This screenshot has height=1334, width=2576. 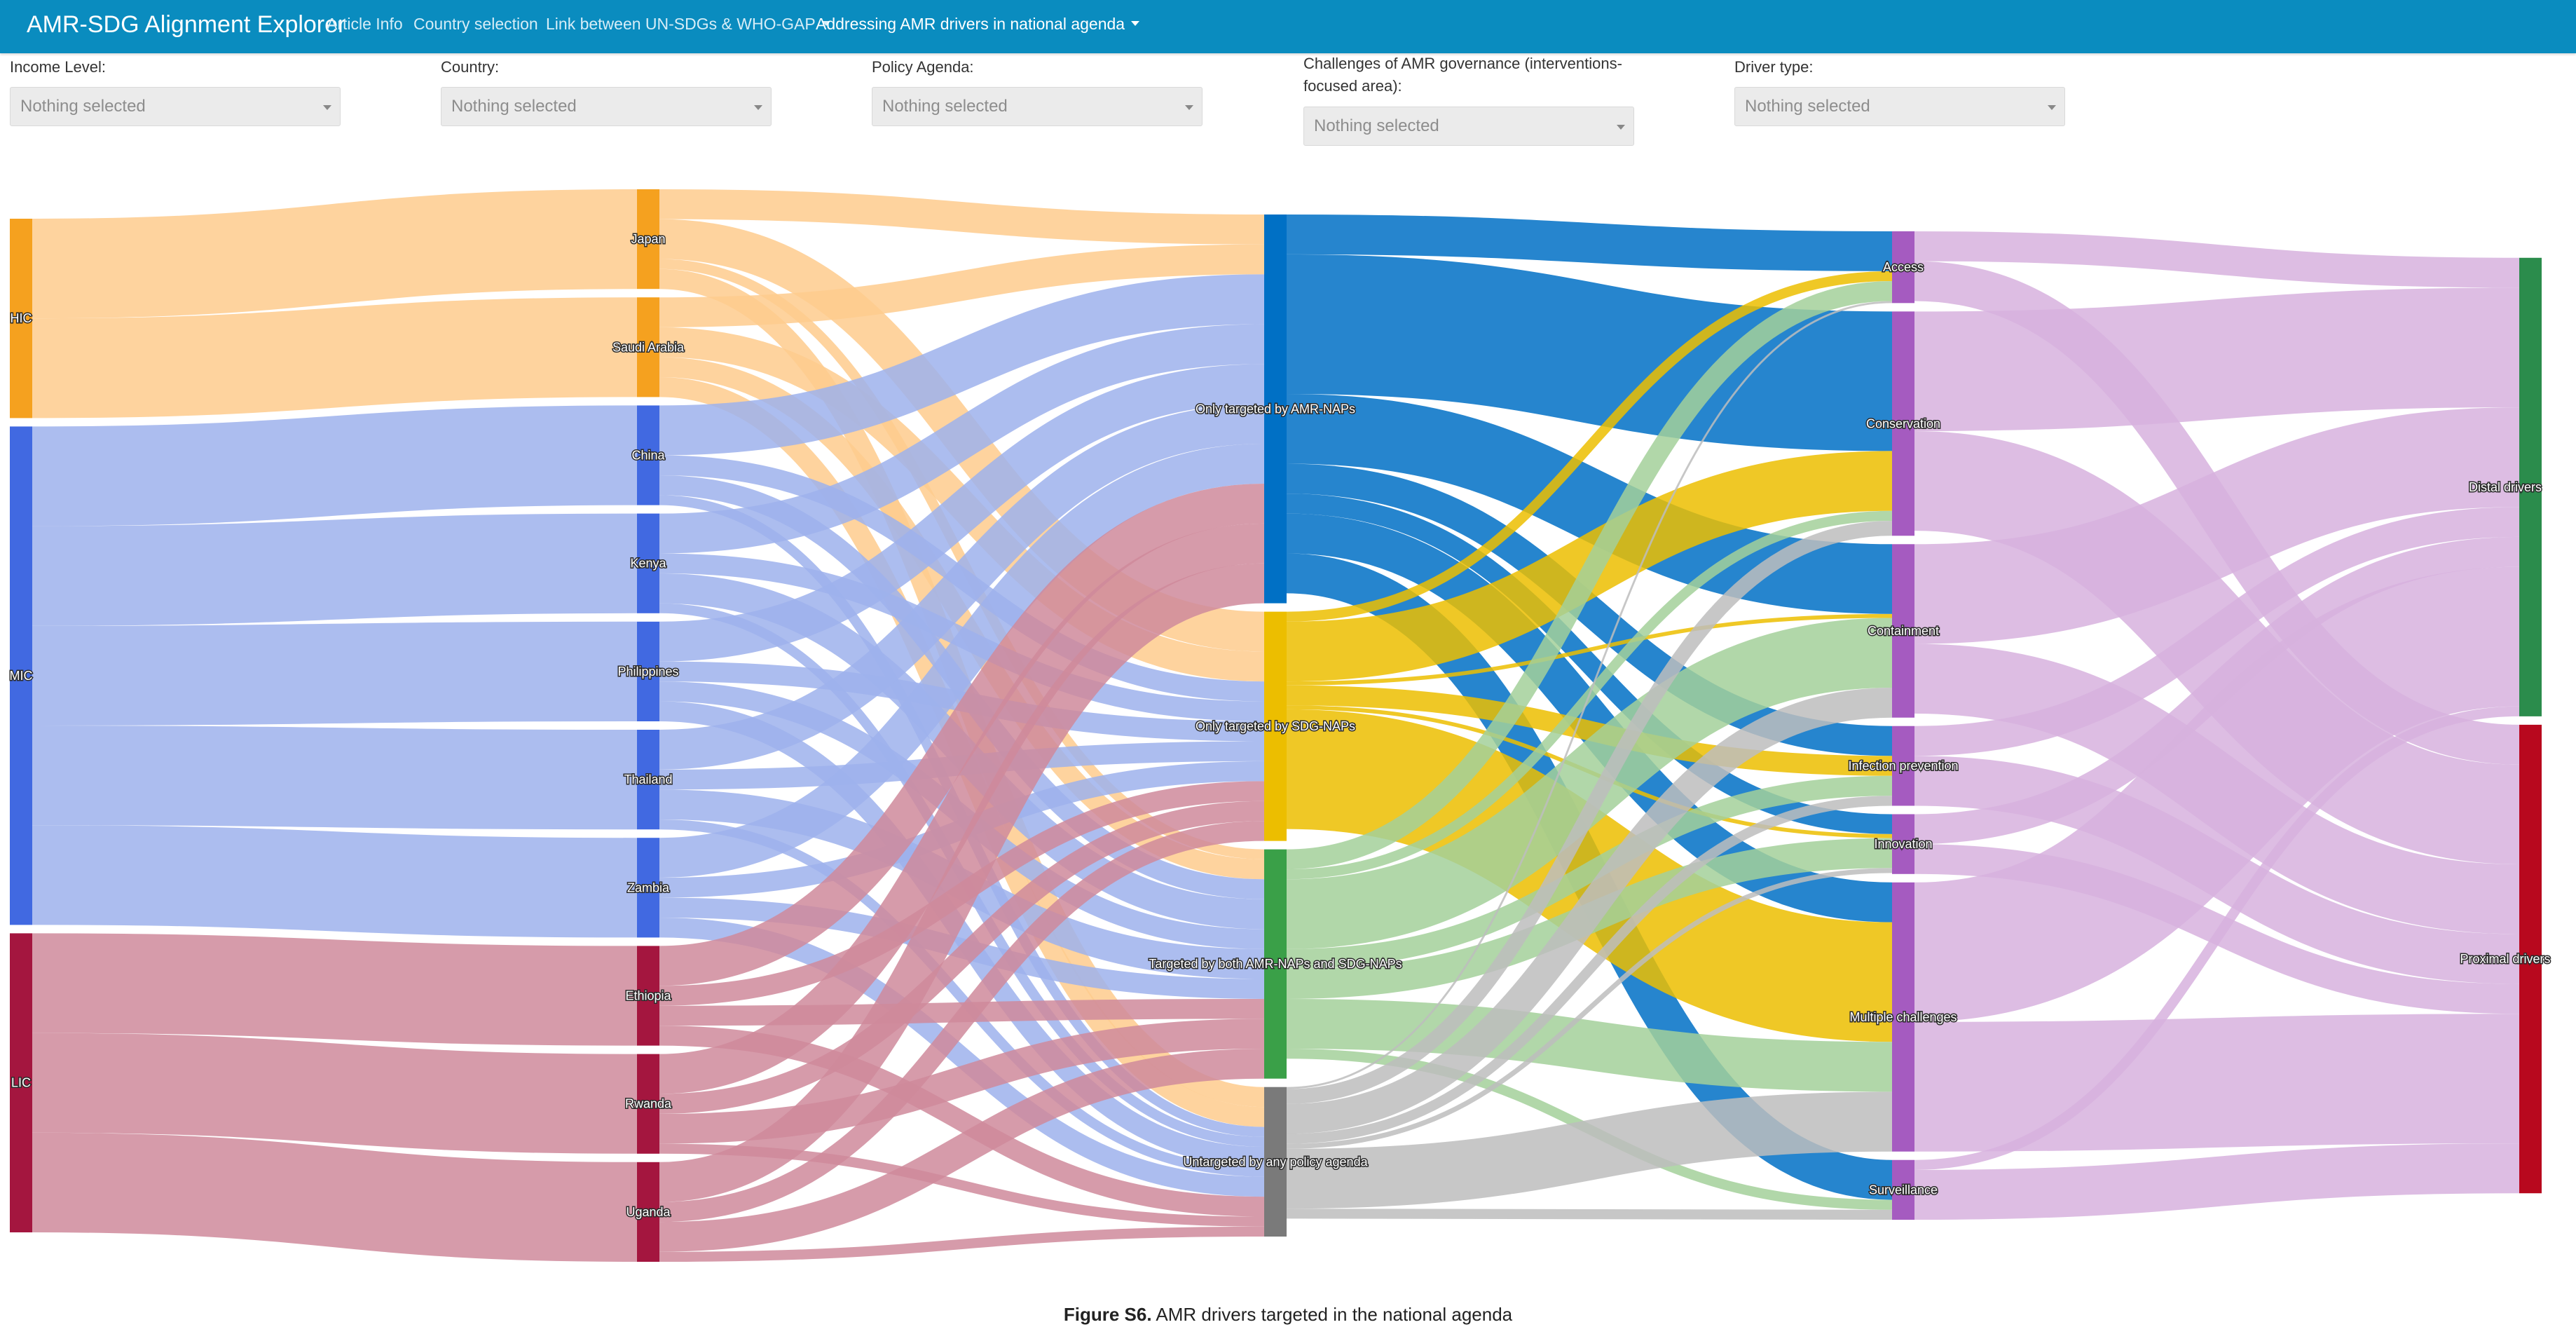 What do you see at coordinates (58, 67) in the screenshot?
I see `filter-label-income: Income Level:` at bounding box center [58, 67].